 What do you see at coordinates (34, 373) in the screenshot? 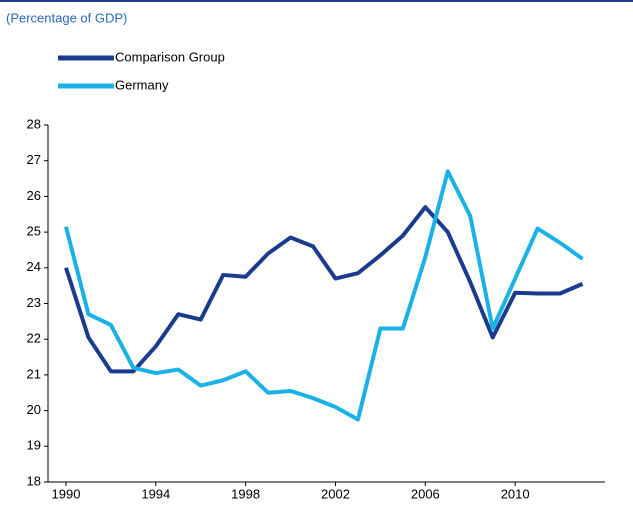
I see `y-tick-label: 21` at bounding box center [34, 373].